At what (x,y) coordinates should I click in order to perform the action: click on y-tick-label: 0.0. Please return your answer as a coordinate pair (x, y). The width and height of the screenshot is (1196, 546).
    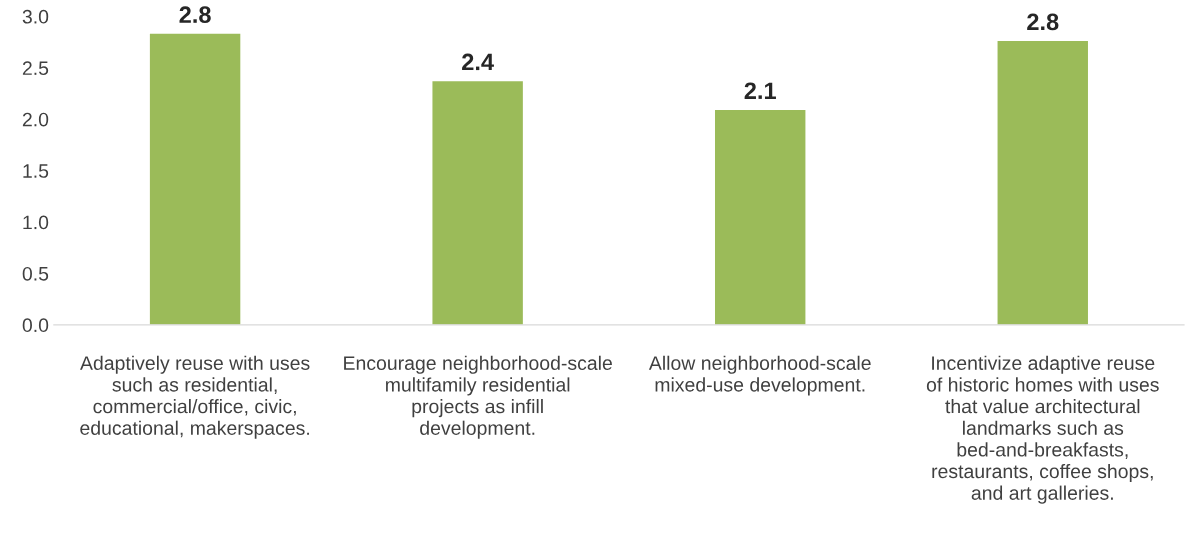
    Looking at the image, I should click on (35, 325).